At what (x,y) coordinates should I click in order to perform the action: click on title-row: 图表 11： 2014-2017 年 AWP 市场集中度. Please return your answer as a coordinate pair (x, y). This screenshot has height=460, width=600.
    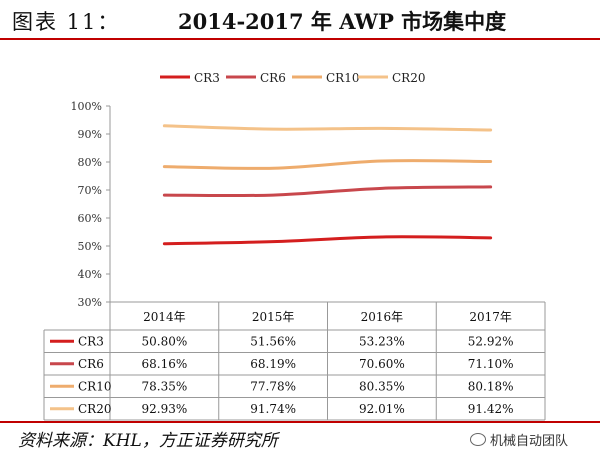
    Looking at the image, I should click on (300, 20).